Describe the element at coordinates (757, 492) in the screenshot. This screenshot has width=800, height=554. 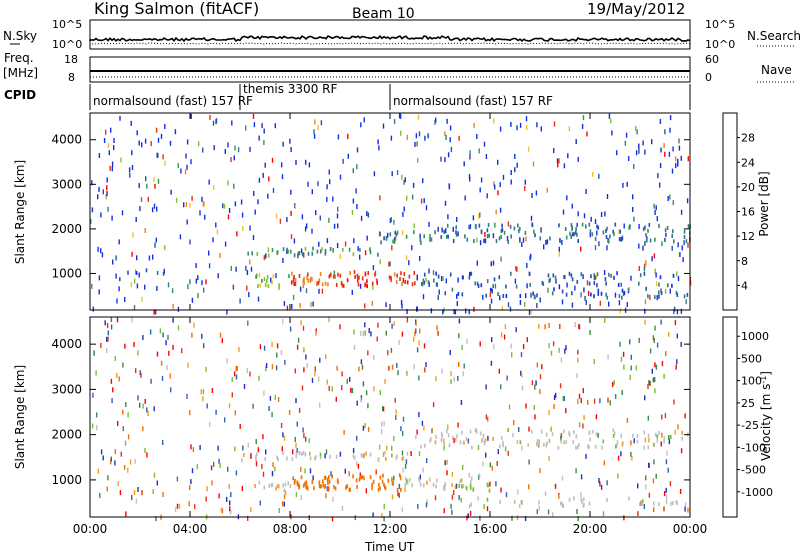
I see `colorbar-tick-label: -1000` at that location.